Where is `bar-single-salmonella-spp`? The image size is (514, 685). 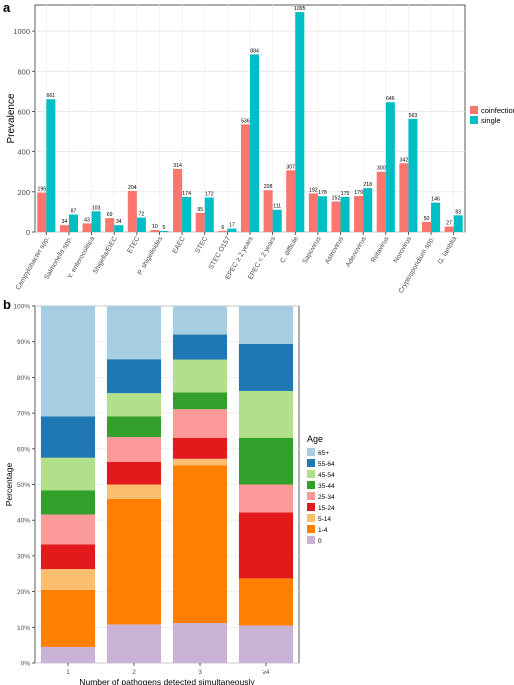 bar-single-salmonella-spp is located at coordinates (73, 223).